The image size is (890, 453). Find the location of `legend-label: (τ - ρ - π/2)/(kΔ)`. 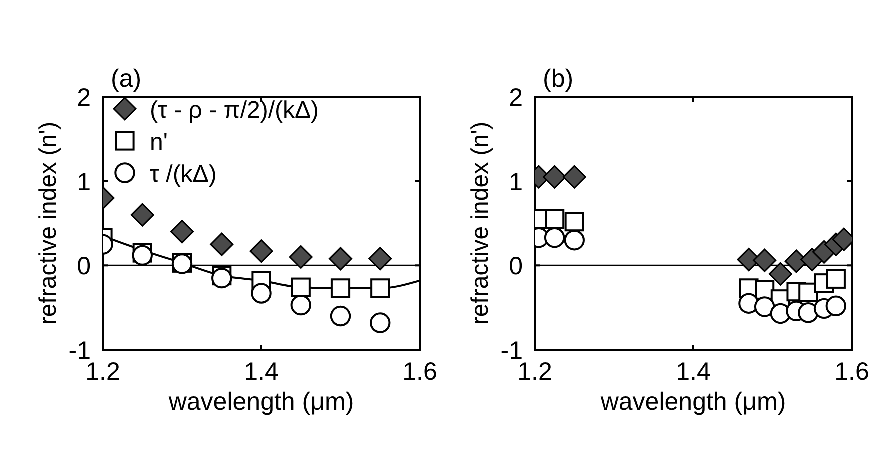

legend-label: (τ - ρ - π/2)/(kΔ) is located at coordinates (235, 110).